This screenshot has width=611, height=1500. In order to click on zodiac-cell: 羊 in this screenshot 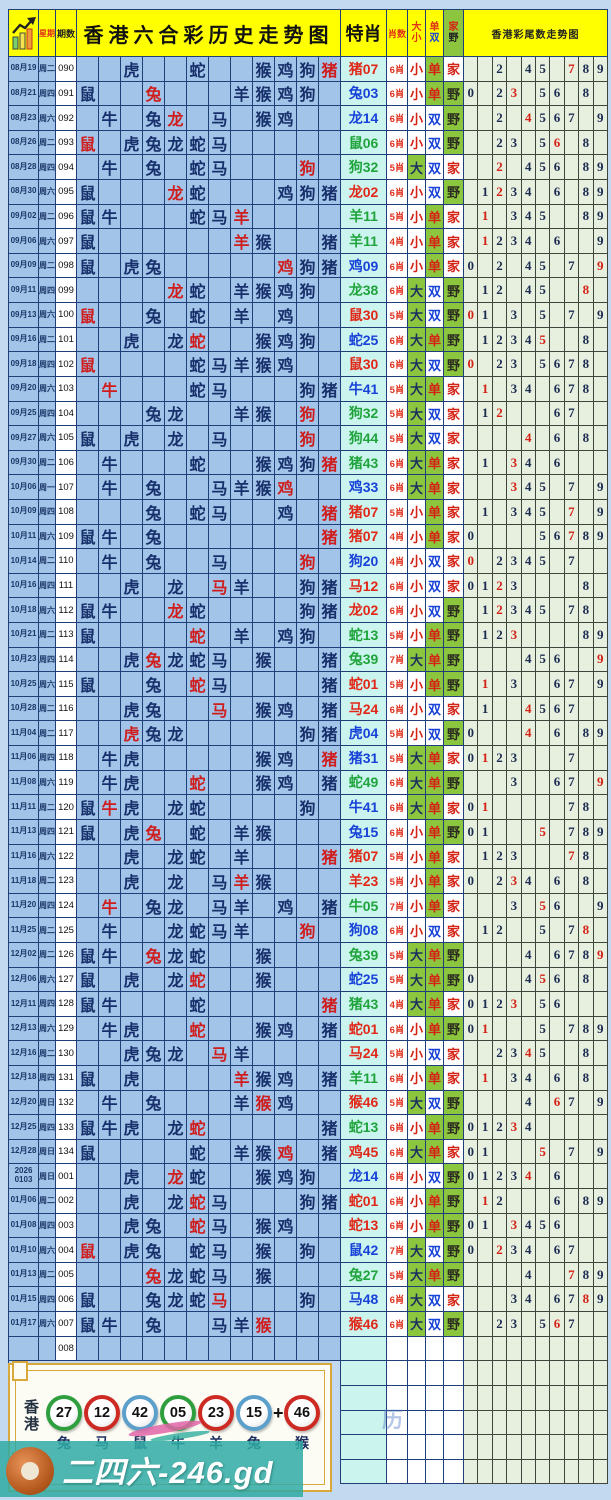, I will do `click(242, 881)`.